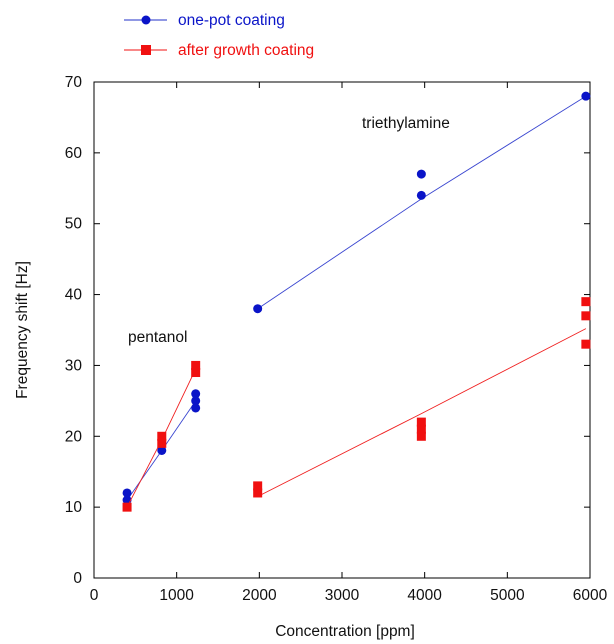 The width and height of the screenshot is (614, 644). I want to click on legend-label-one-pot: one-pot coating, so click(231, 20).